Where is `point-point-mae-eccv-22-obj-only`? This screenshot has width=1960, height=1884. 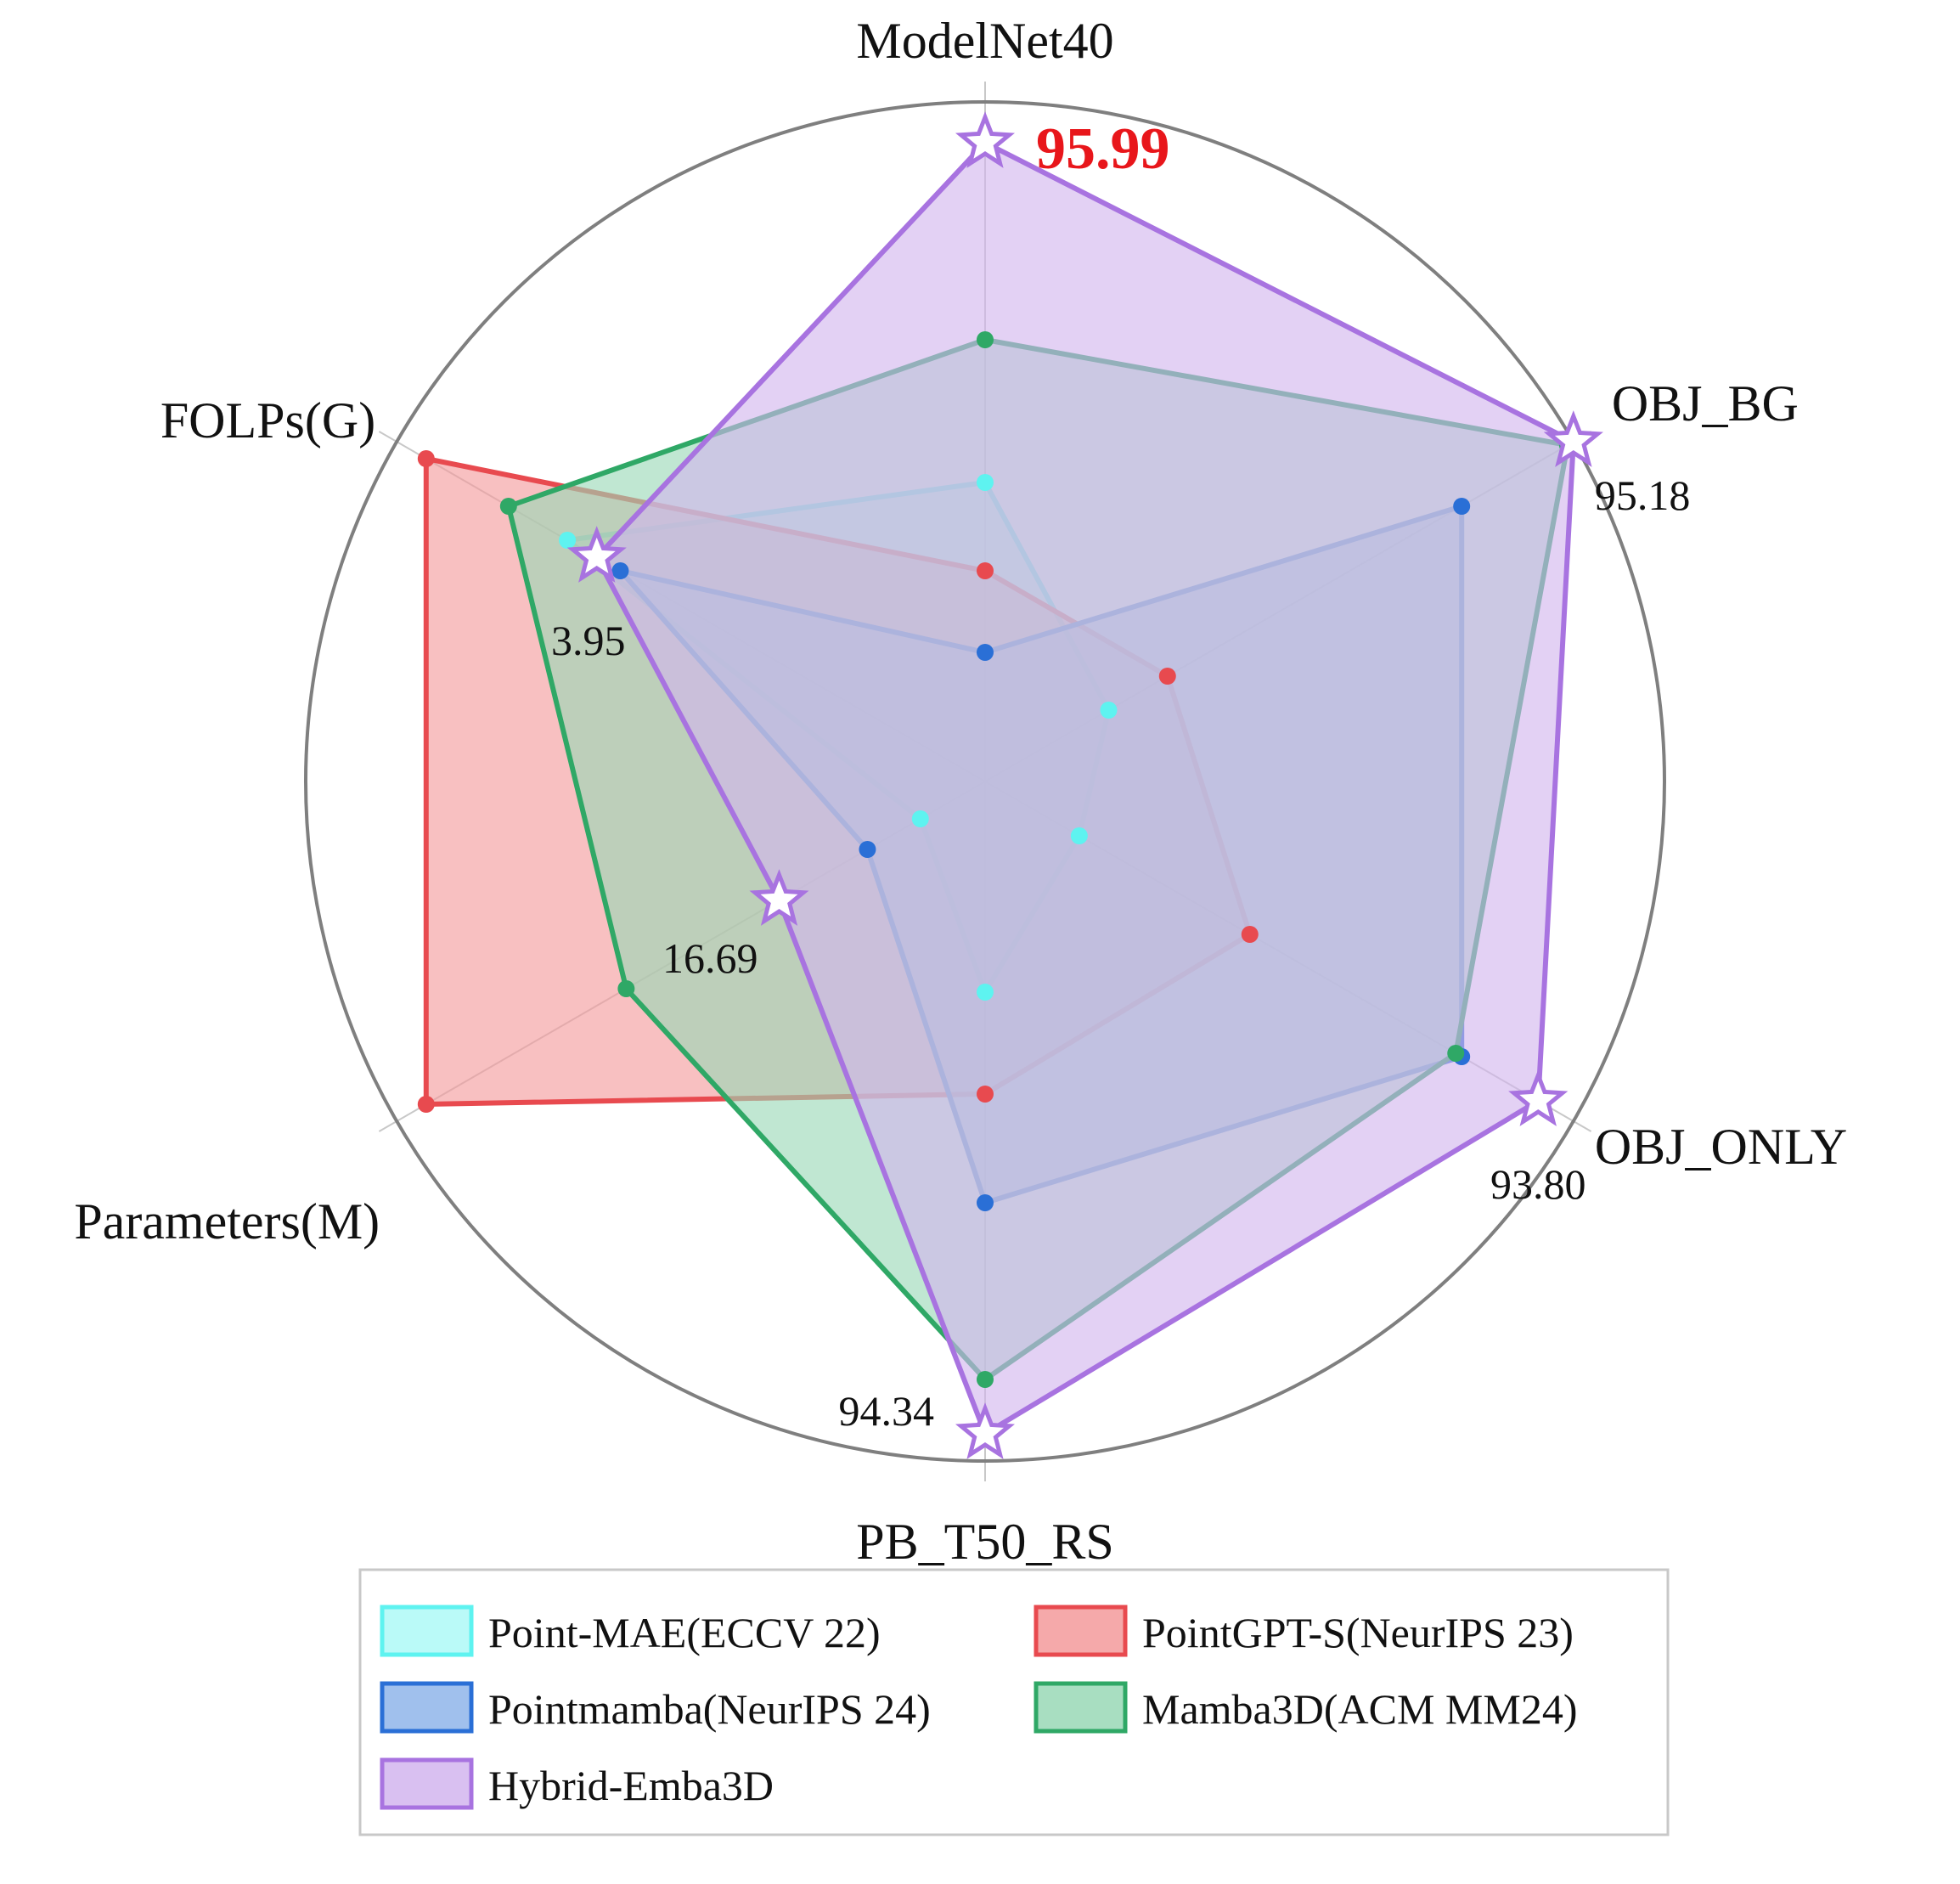 point-point-mae-eccv-22-obj-only is located at coordinates (1079, 835).